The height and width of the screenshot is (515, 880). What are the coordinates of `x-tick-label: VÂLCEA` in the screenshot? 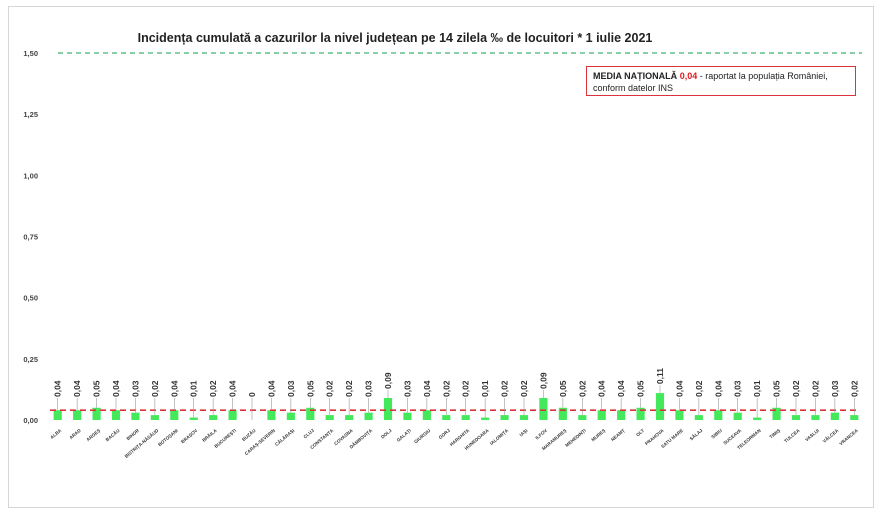 It's located at (830, 435).